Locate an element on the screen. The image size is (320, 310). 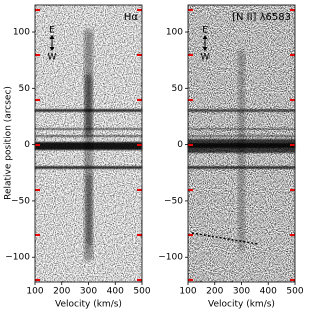
panel-title: [N II] λ6583 is located at coordinates (261, 17).